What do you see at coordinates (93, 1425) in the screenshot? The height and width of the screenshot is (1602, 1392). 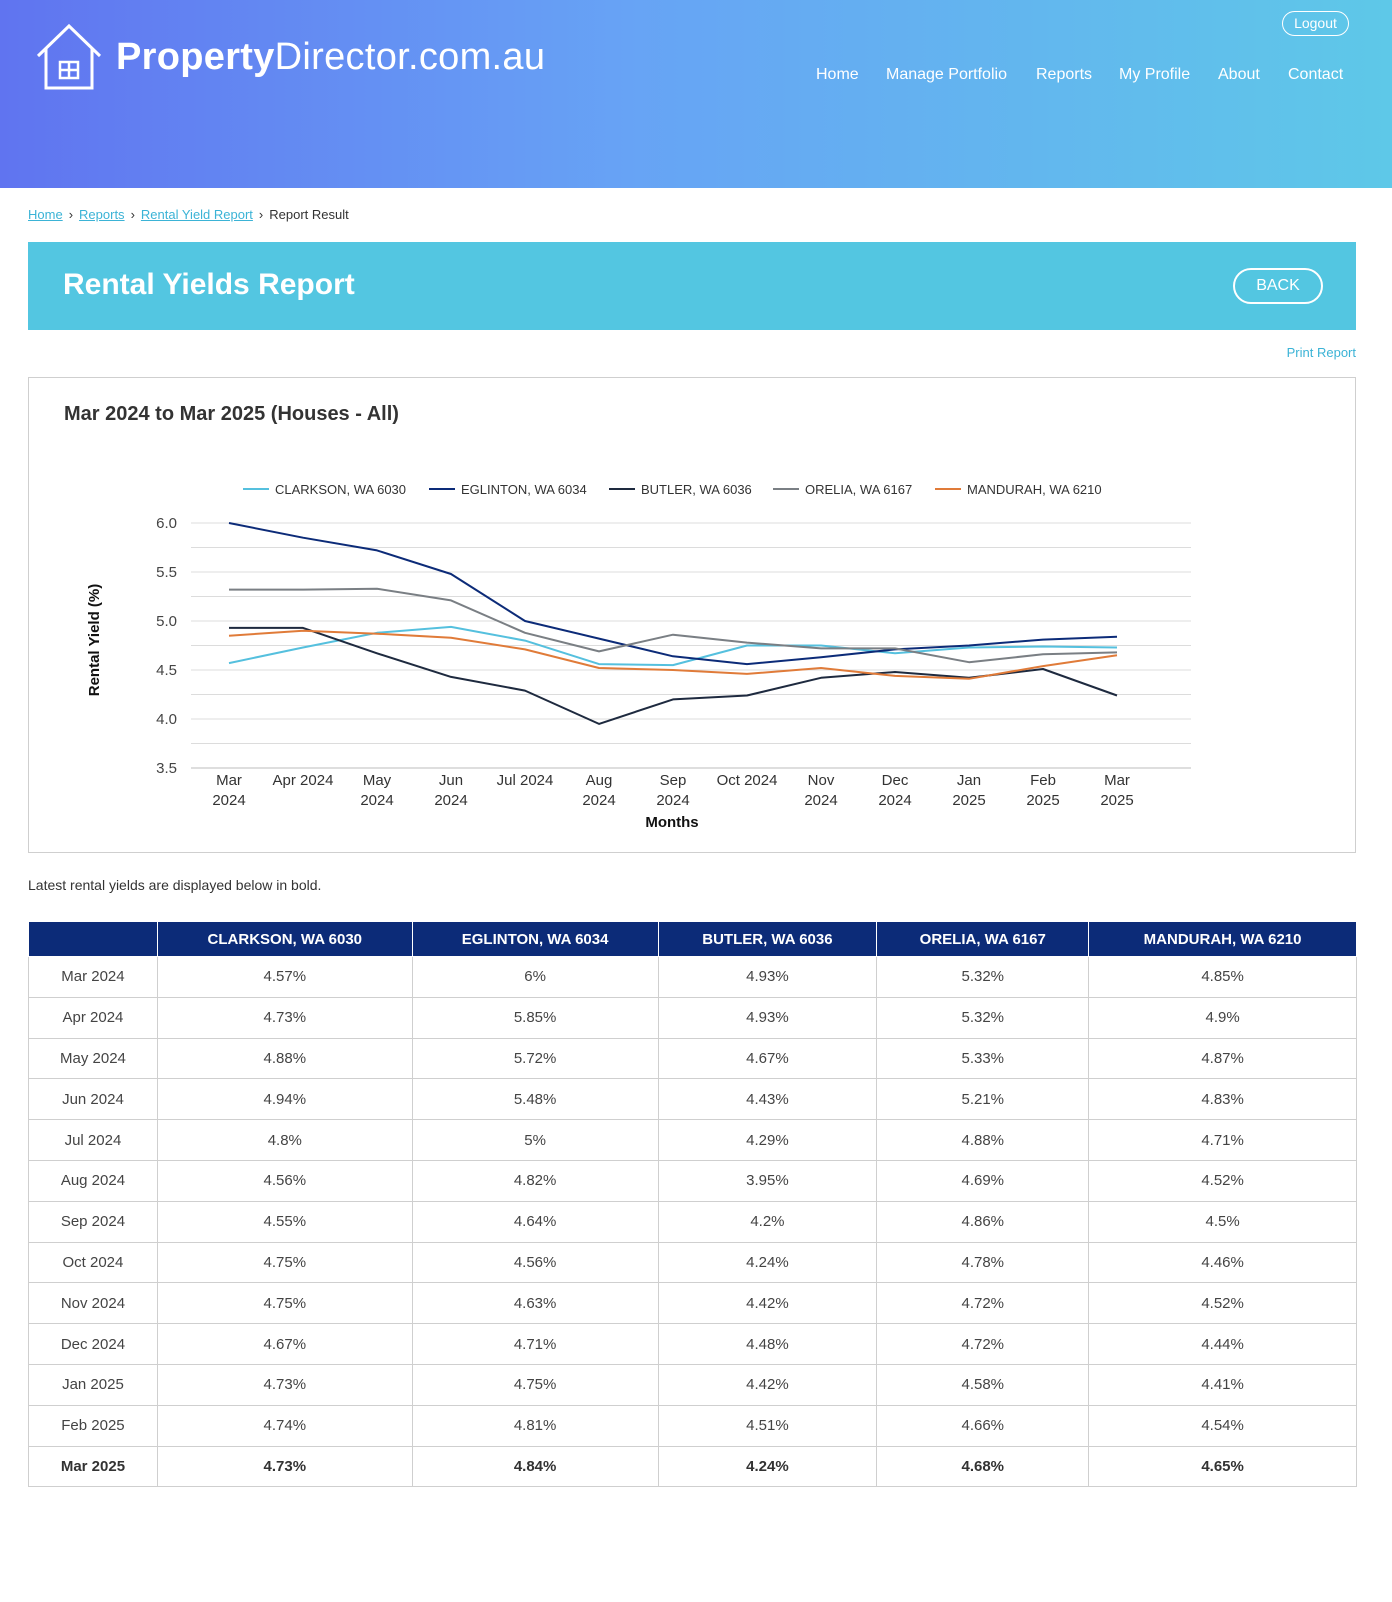 I see `table-cell-month: Feb 2025` at bounding box center [93, 1425].